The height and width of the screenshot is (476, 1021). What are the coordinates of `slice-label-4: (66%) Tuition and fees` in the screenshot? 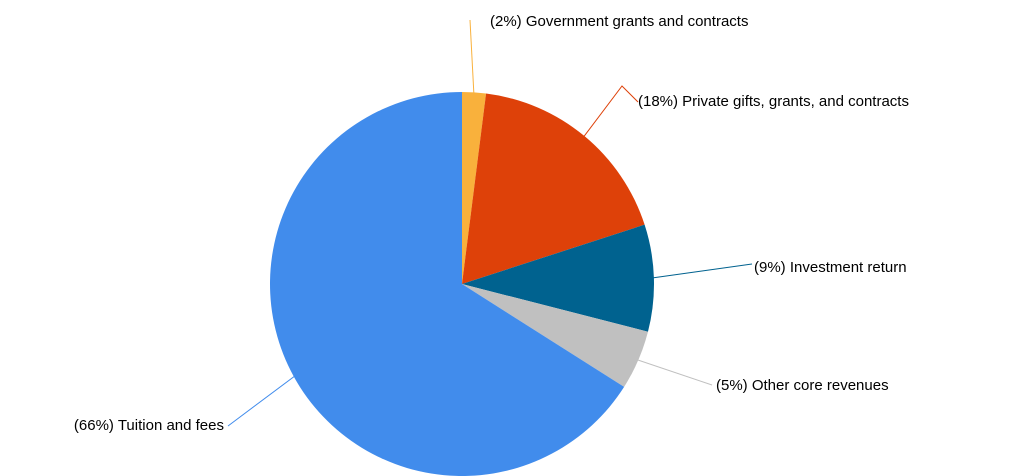 It's located at (149, 425).